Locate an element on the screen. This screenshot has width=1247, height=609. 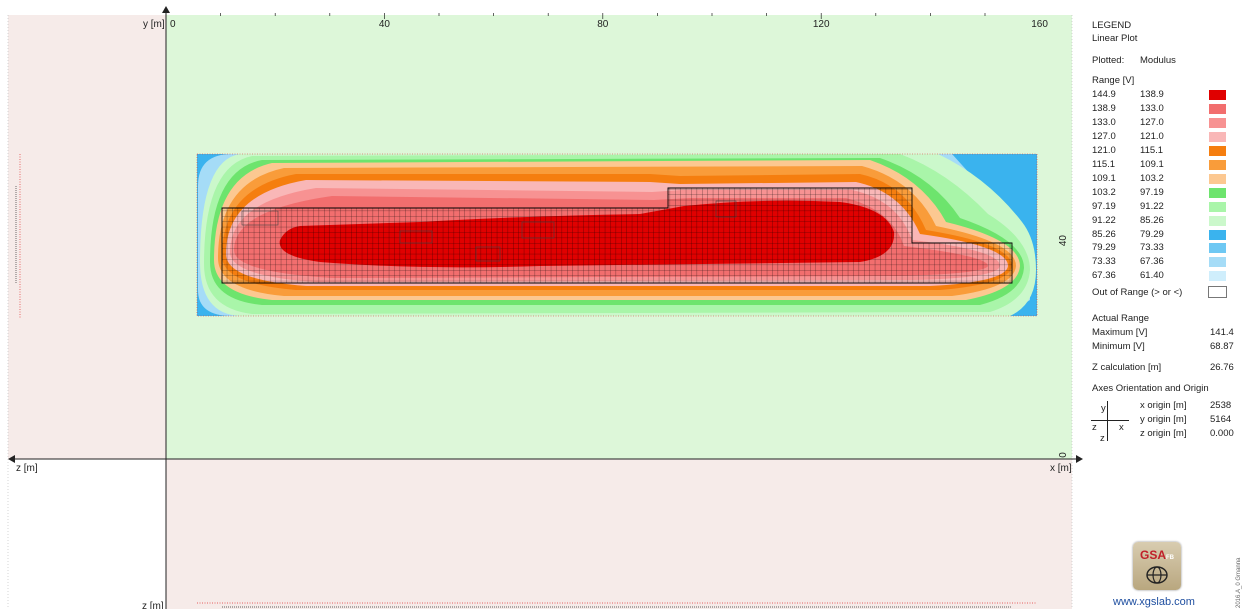
y-tick-label: 40 is located at coordinates (1063, 241).